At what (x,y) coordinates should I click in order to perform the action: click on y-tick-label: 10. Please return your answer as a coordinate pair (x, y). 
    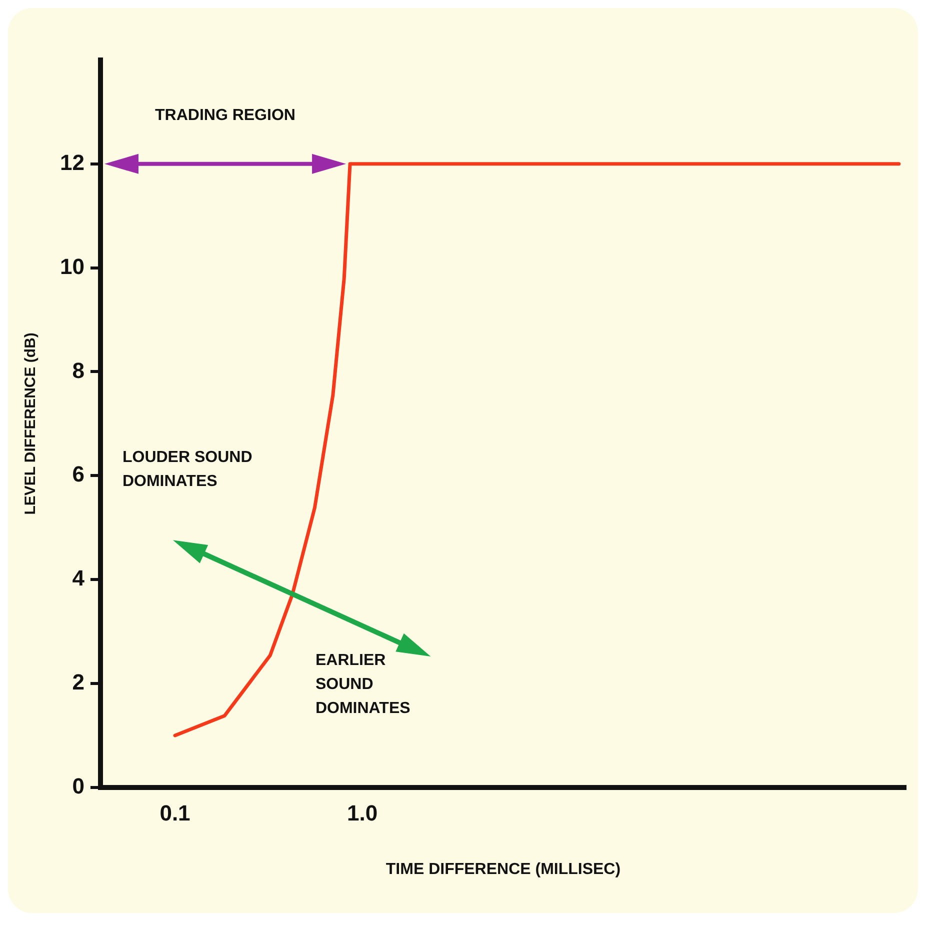
    Looking at the image, I should click on (72, 266).